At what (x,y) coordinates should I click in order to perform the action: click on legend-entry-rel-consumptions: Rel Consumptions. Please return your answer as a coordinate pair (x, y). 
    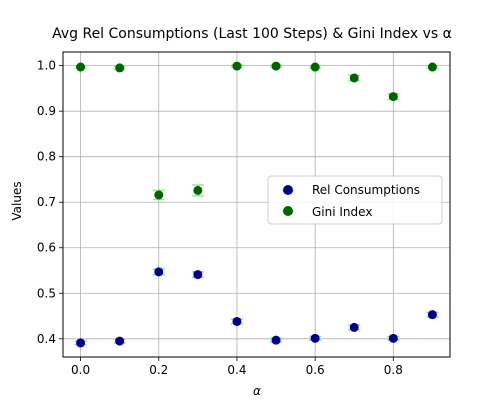
    Looking at the image, I should click on (351, 190).